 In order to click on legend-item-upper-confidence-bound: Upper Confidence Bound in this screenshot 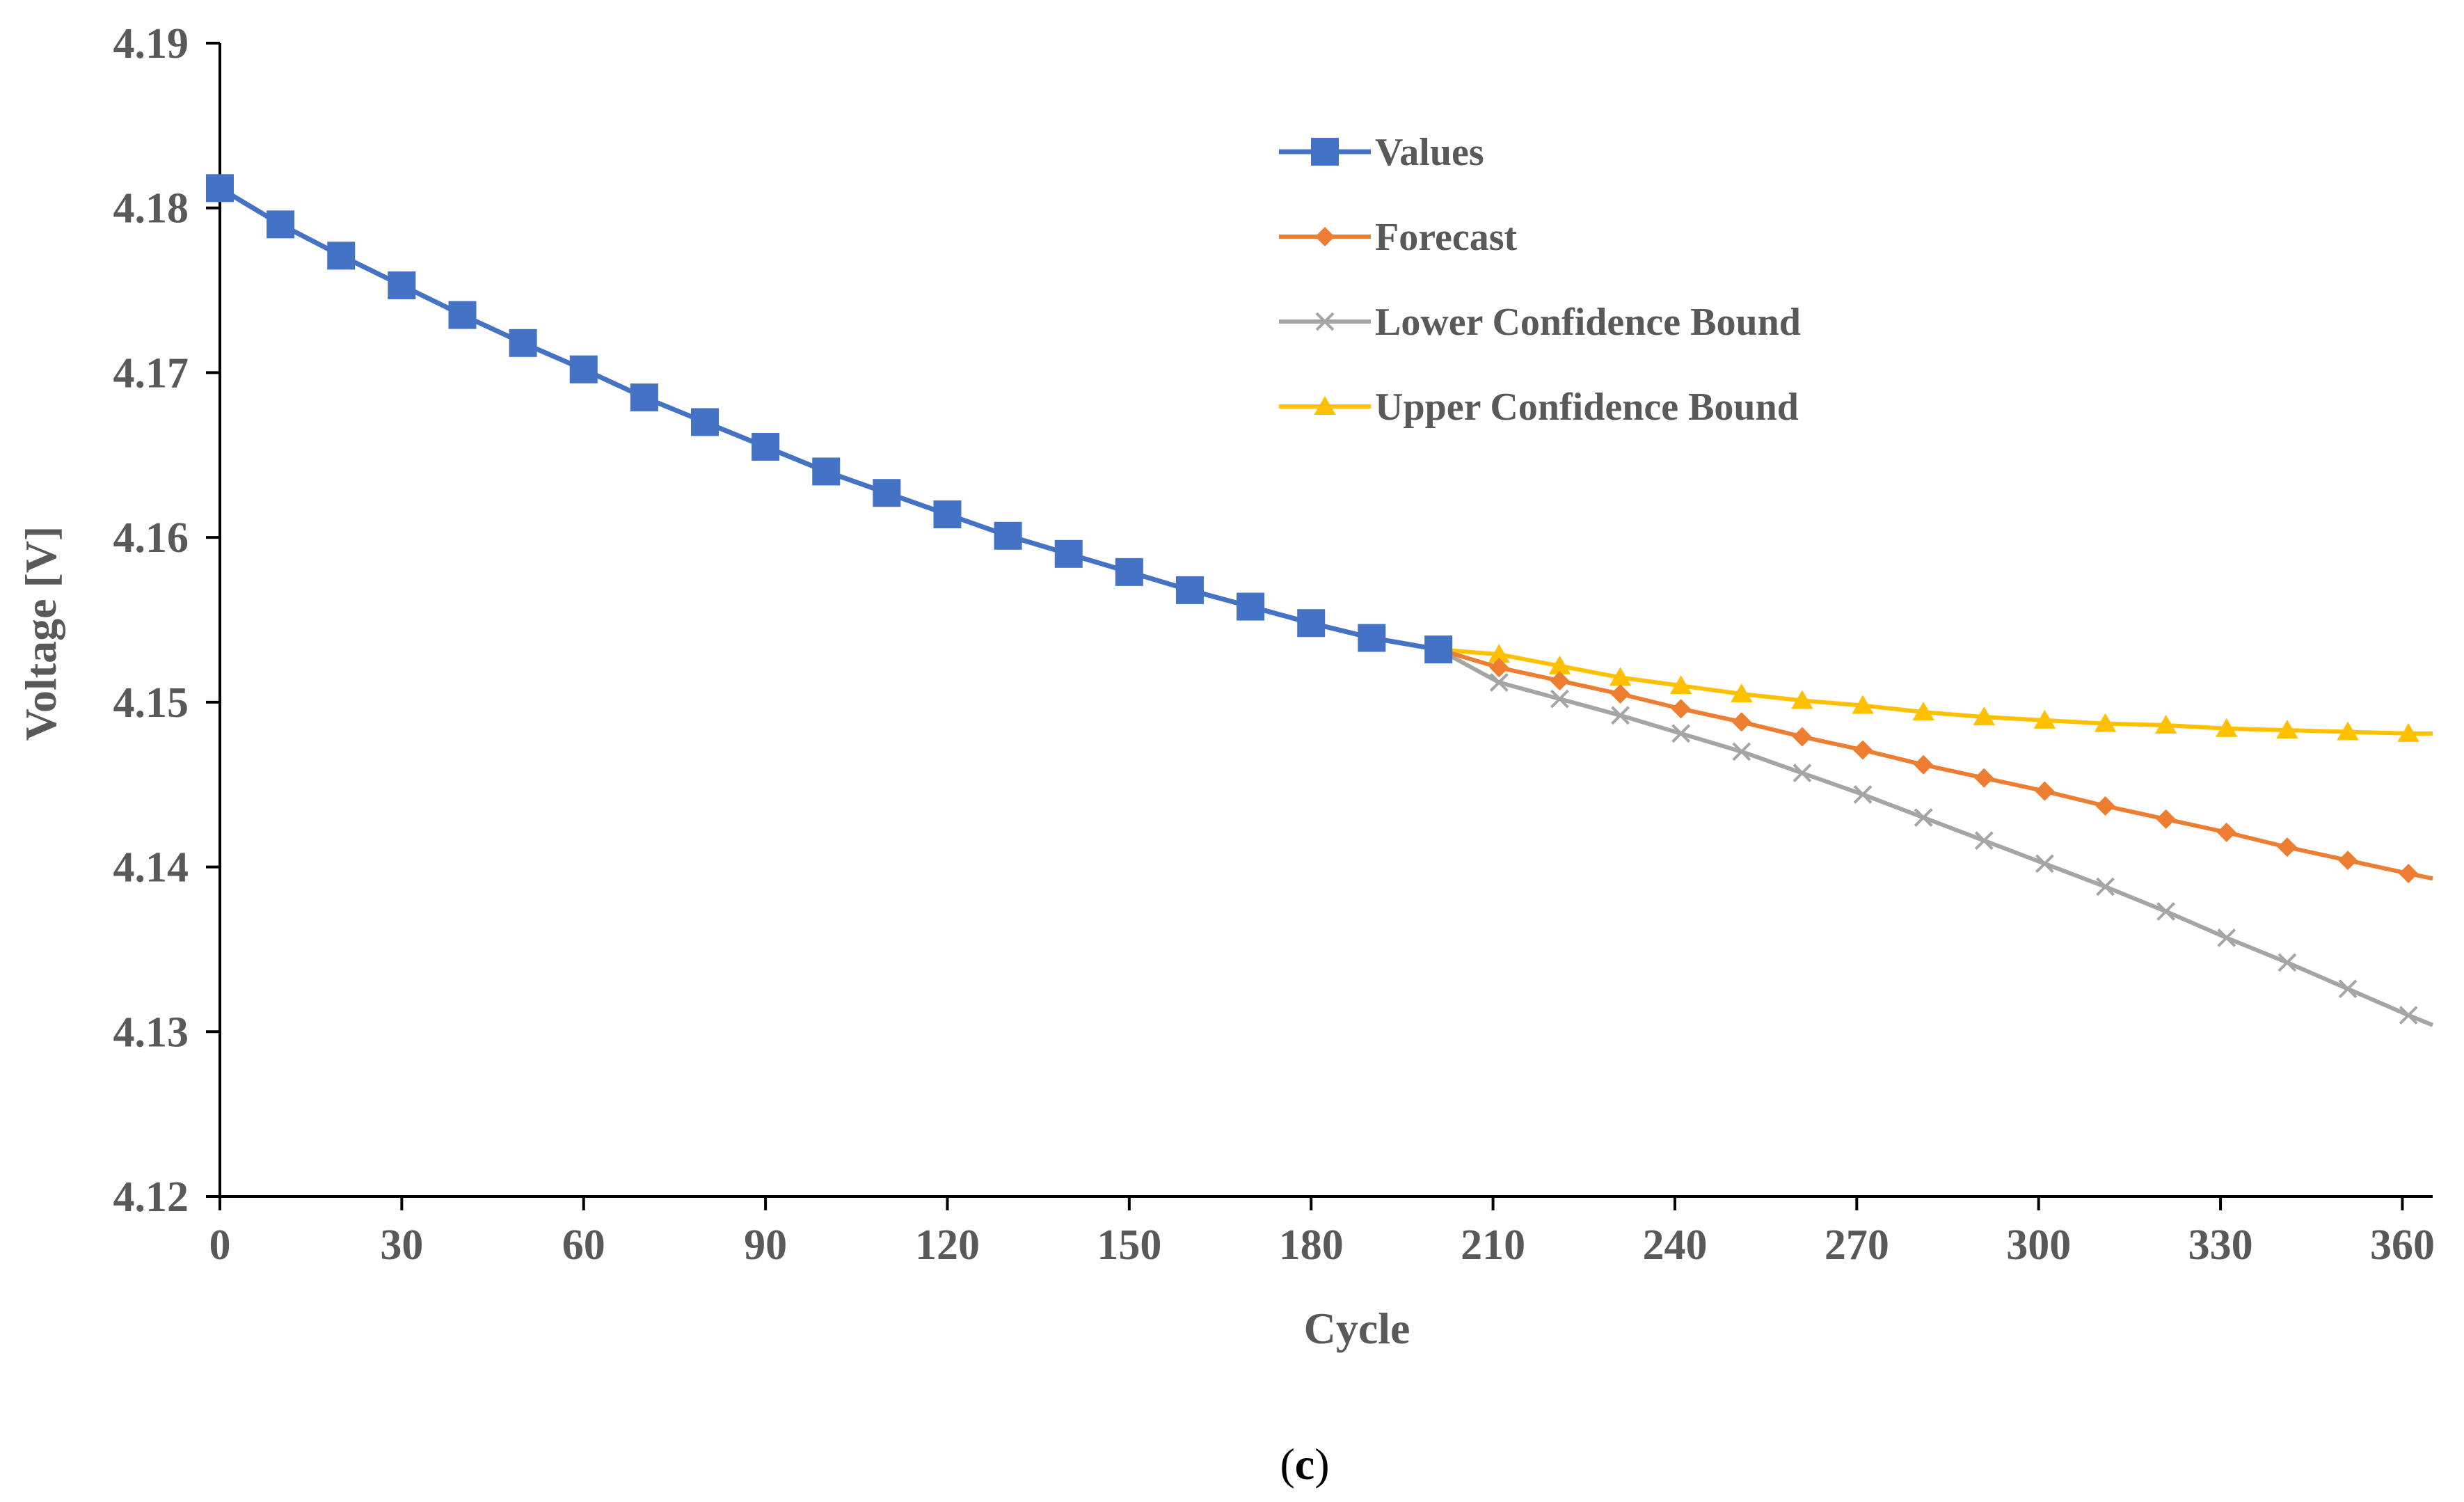, I will do `click(1539, 407)`.